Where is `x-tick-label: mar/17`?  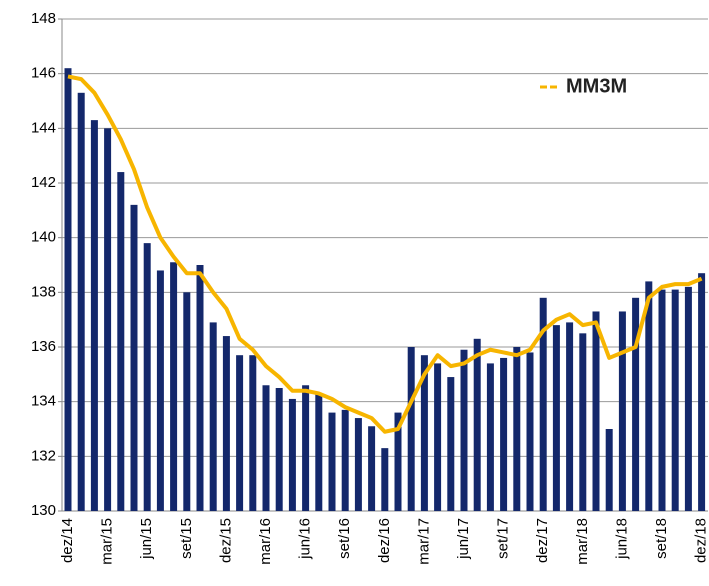 x-tick-label: mar/17 is located at coordinates (423, 541).